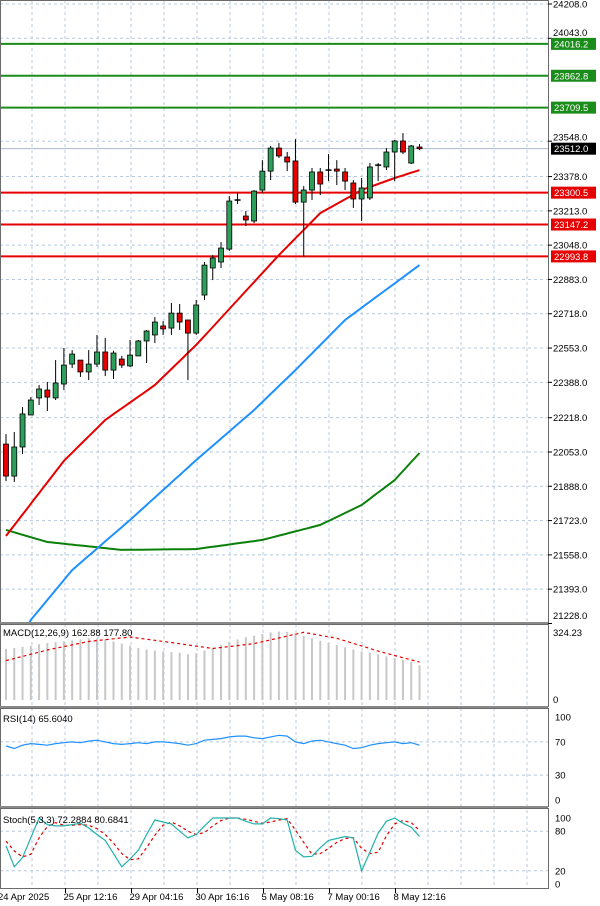 This screenshot has height=906, width=600. I want to click on stoch-k-line, so click(212, 845).